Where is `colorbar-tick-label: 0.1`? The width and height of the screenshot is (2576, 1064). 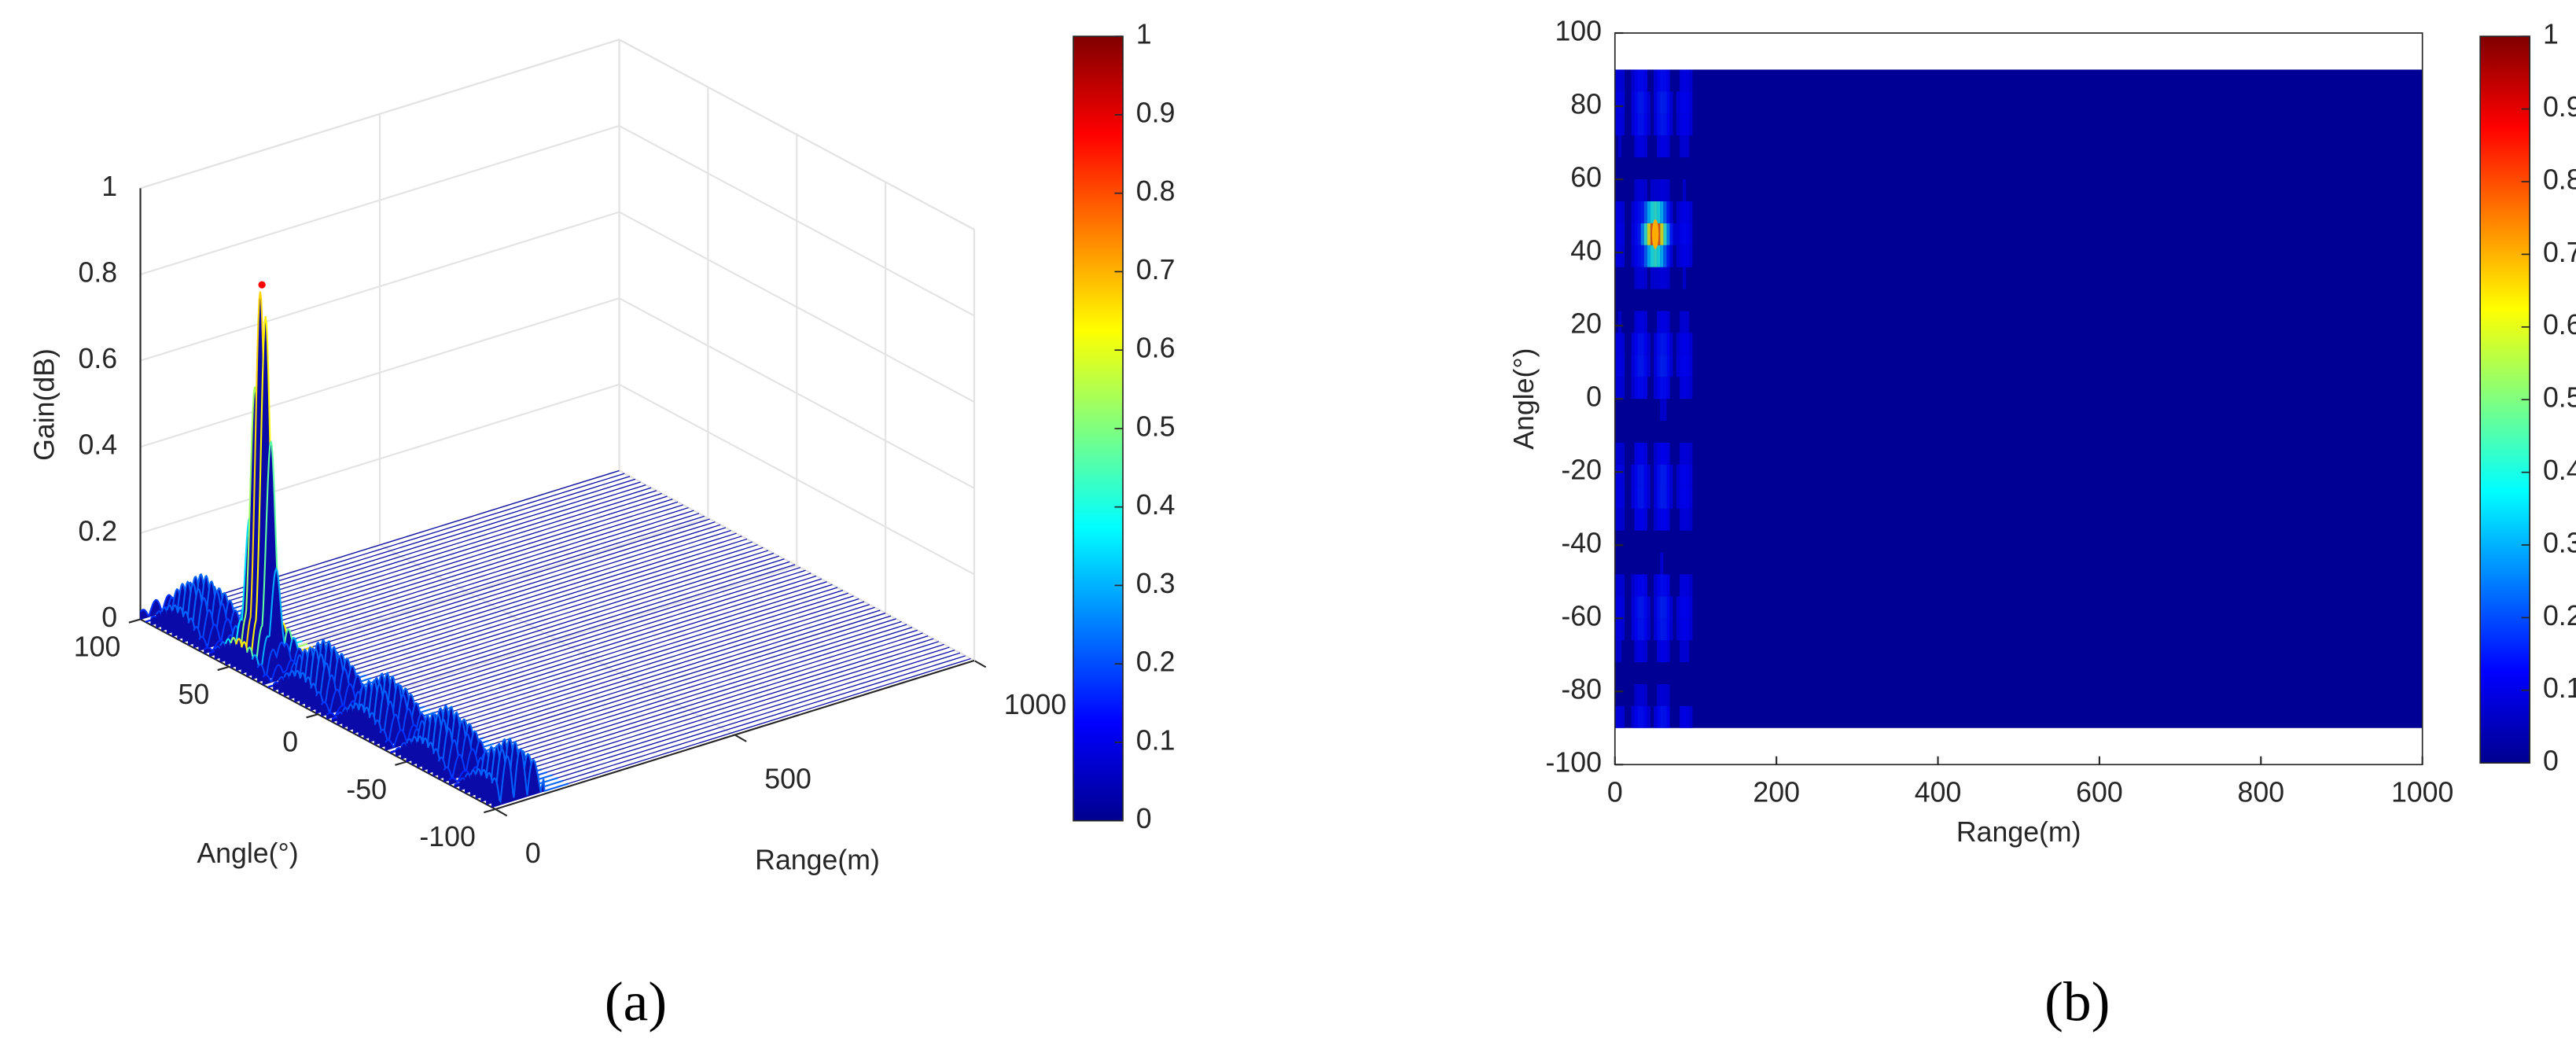 colorbar-tick-label: 0.1 is located at coordinates (1156, 740).